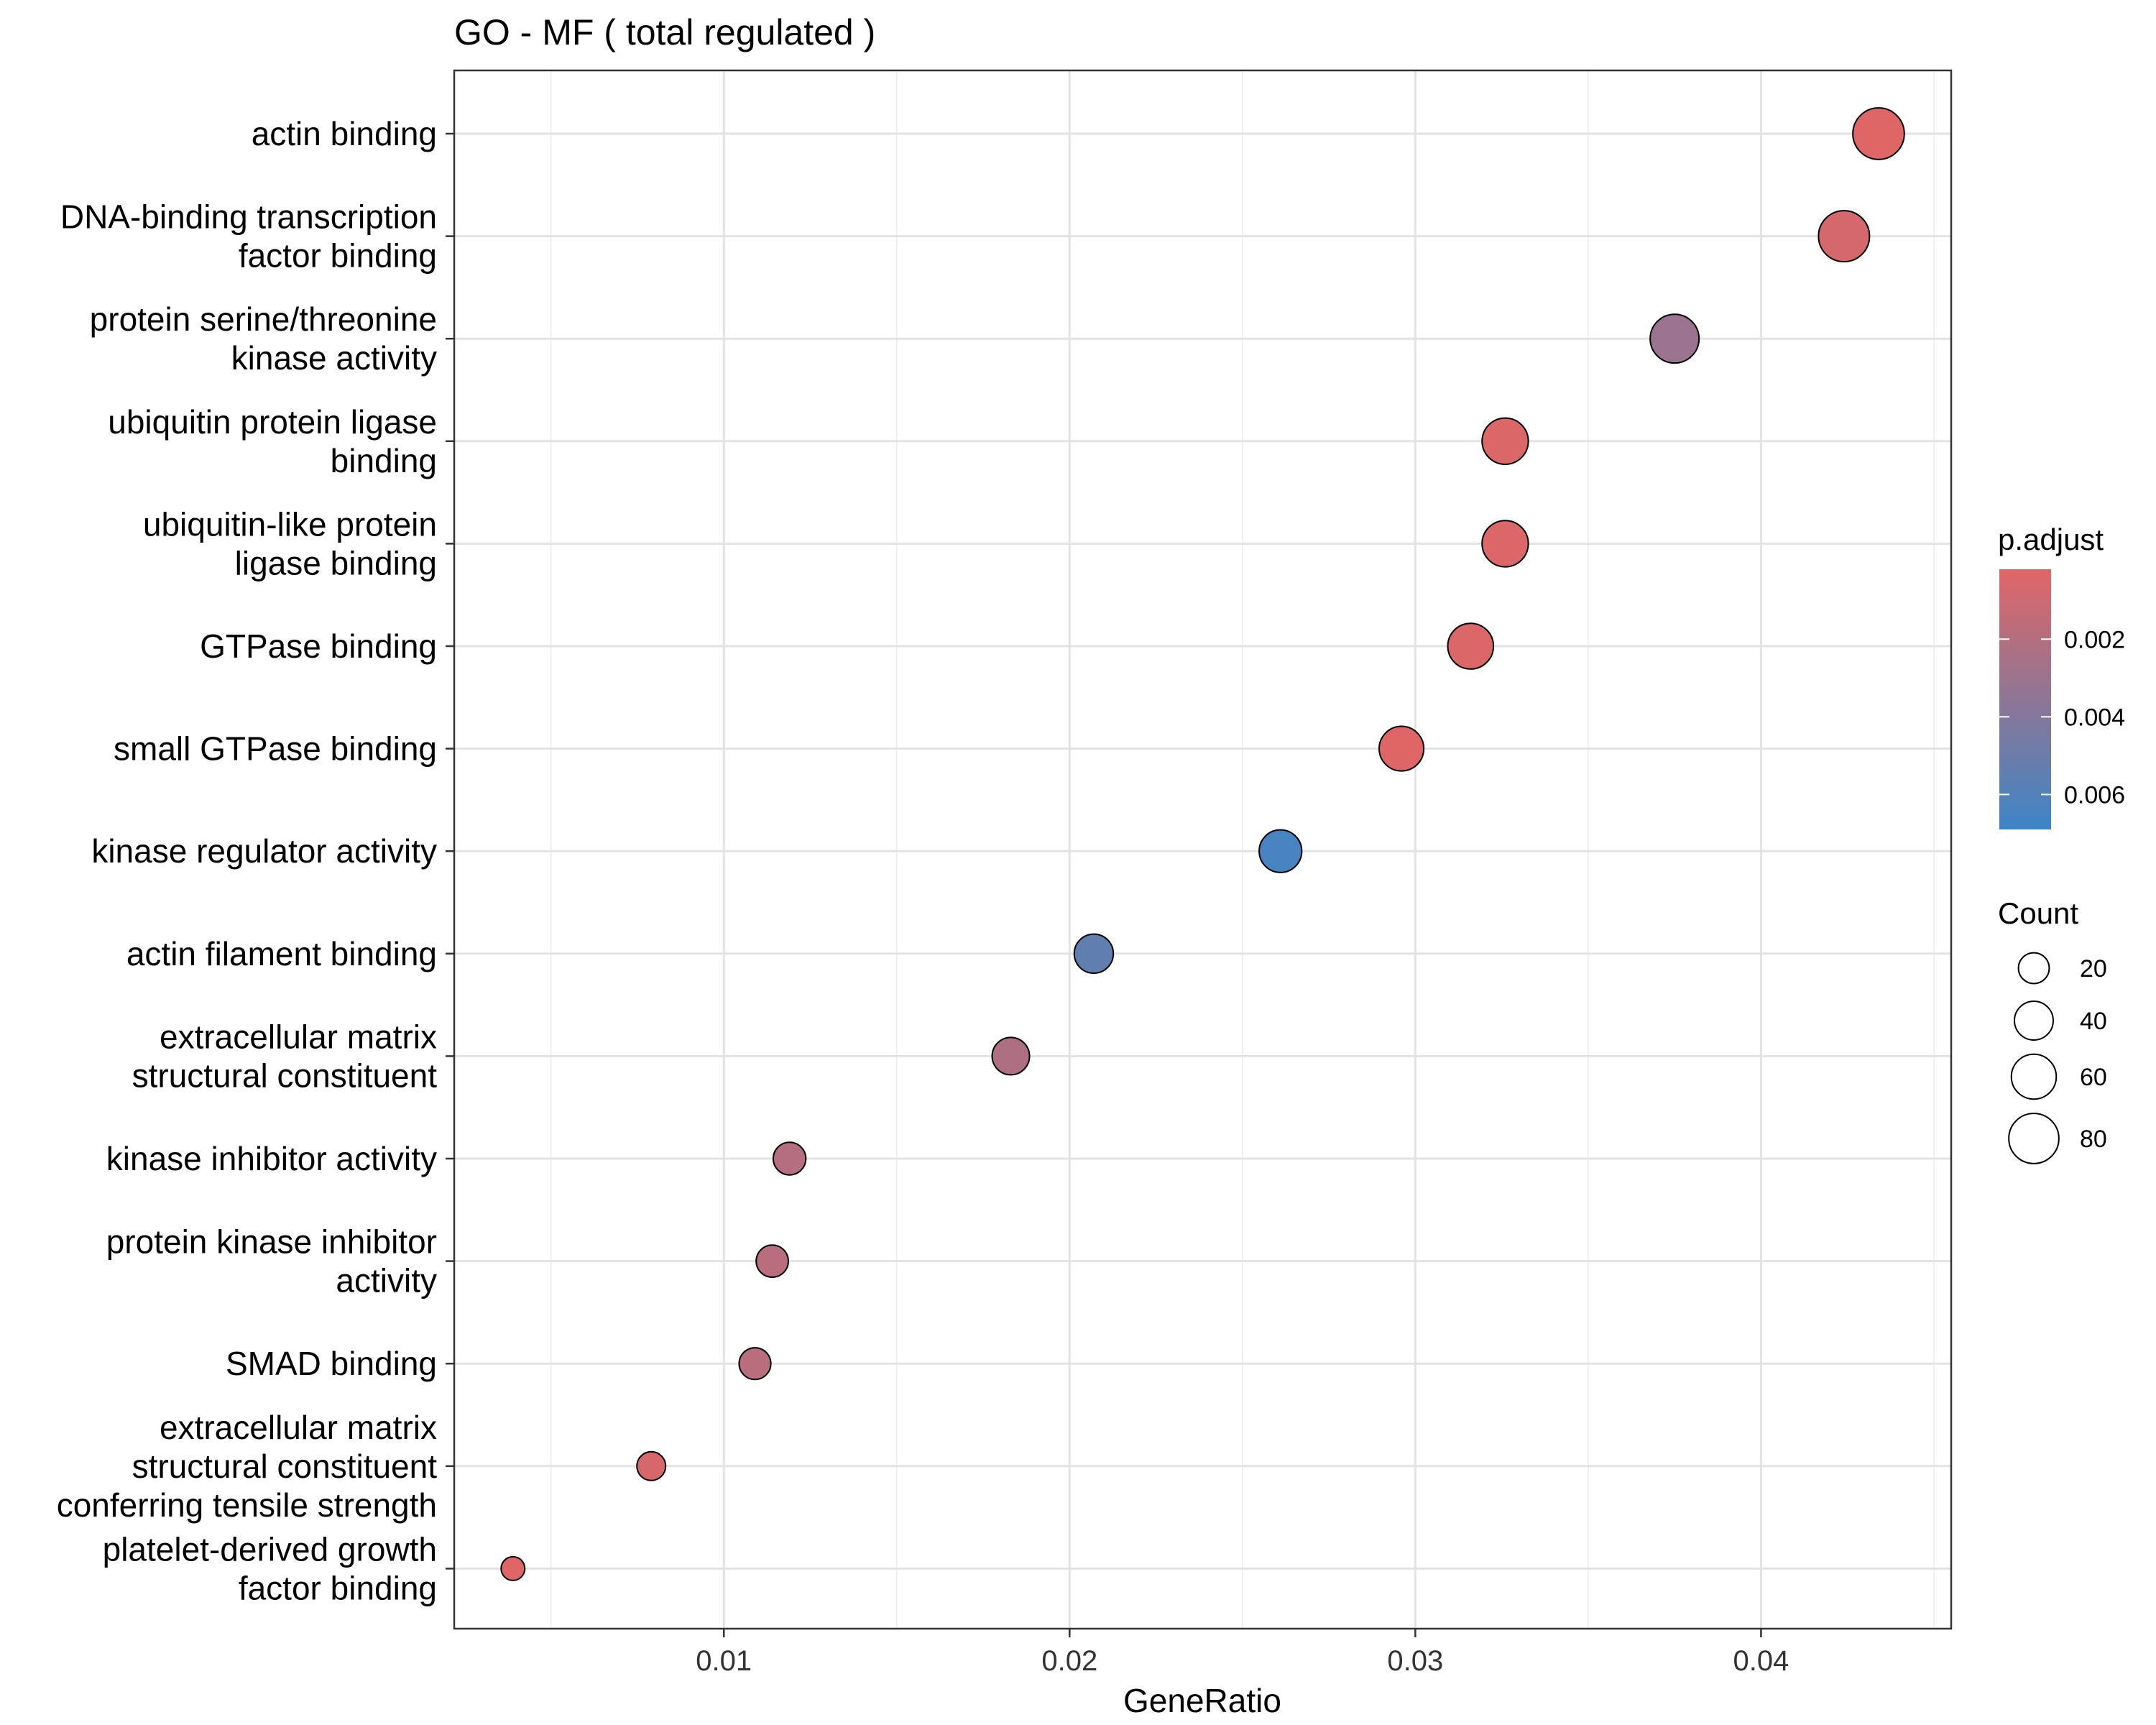 This screenshot has width=2156, height=1725. I want to click on size-legend-title: Count, so click(2038, 913).